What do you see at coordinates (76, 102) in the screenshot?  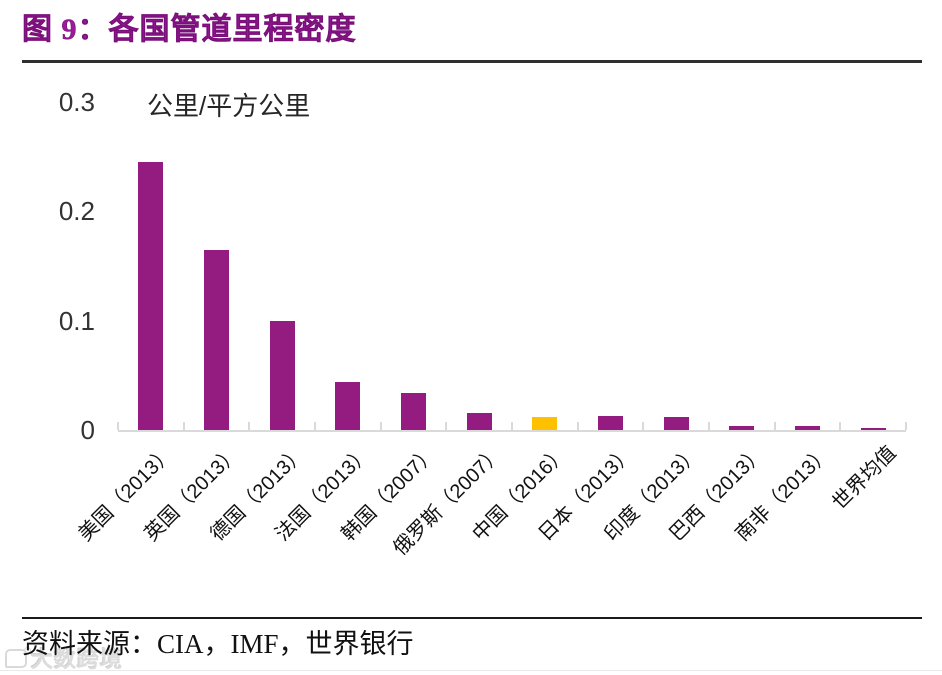 I see `y-tick-label: 0.3` at bounding box center [76, 102].